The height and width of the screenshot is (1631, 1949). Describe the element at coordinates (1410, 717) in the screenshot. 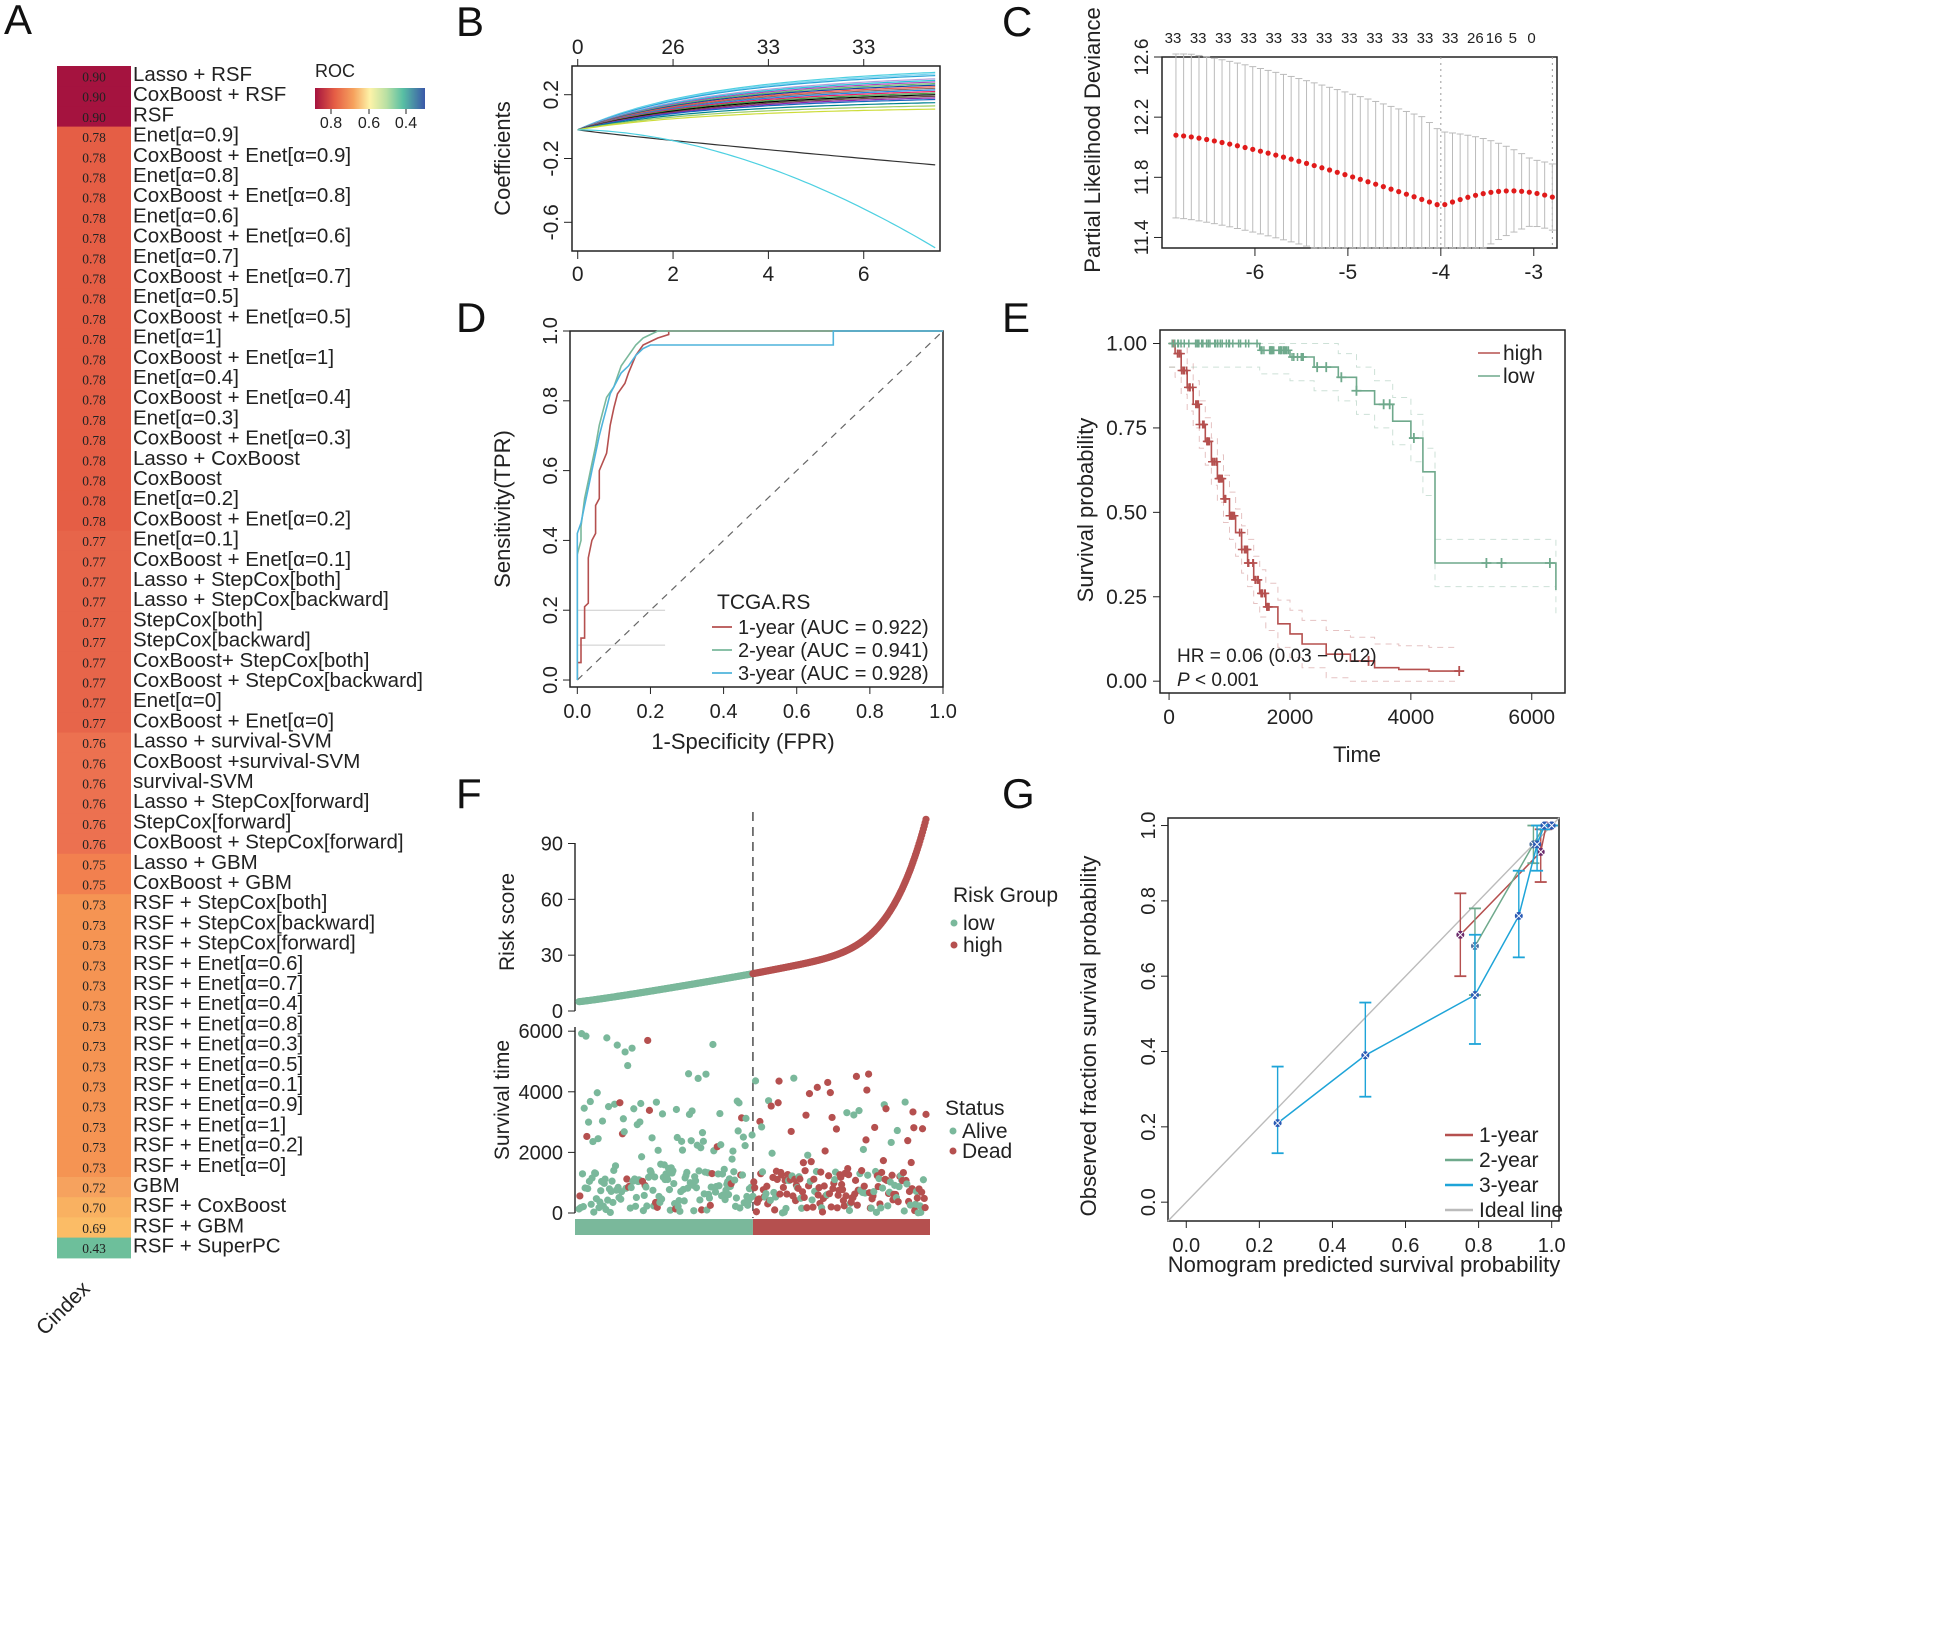

I see `x-tick-label: 4000` at that location.